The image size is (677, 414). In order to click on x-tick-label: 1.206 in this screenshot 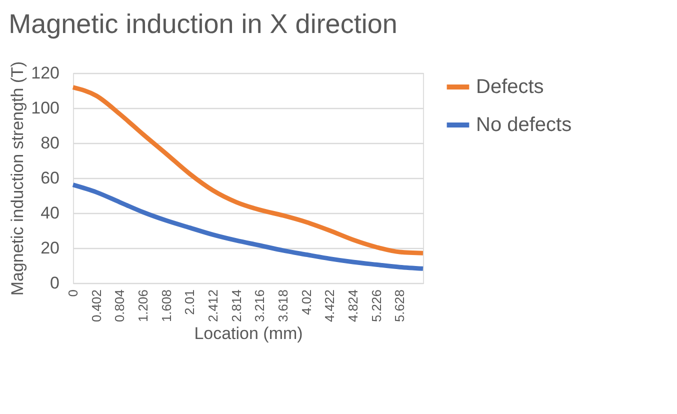, I will do `click(143, 306)`.